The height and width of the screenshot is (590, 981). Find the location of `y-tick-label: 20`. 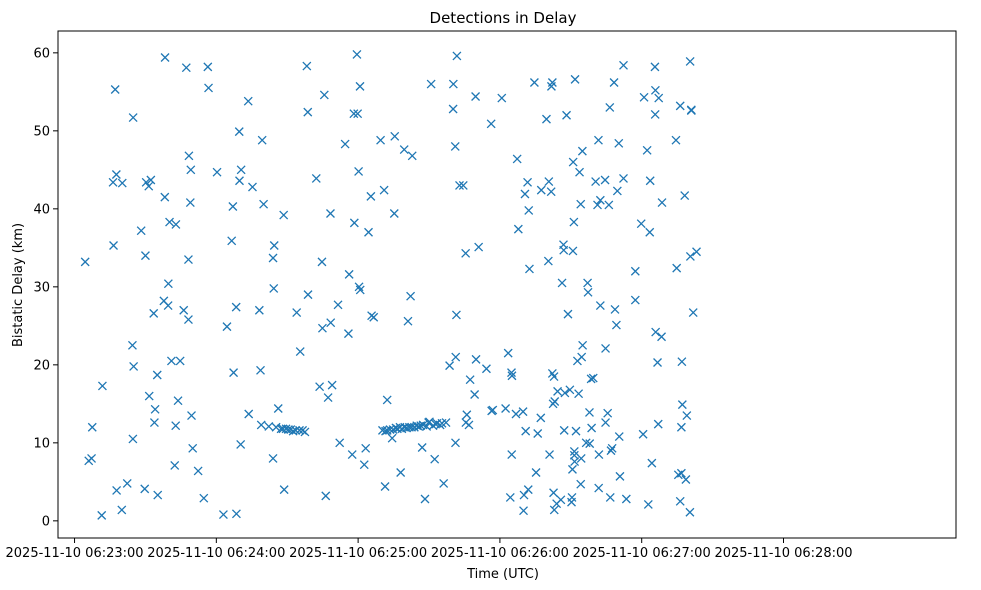

y-tick-label: 20 is located at coordinates (41, 365).